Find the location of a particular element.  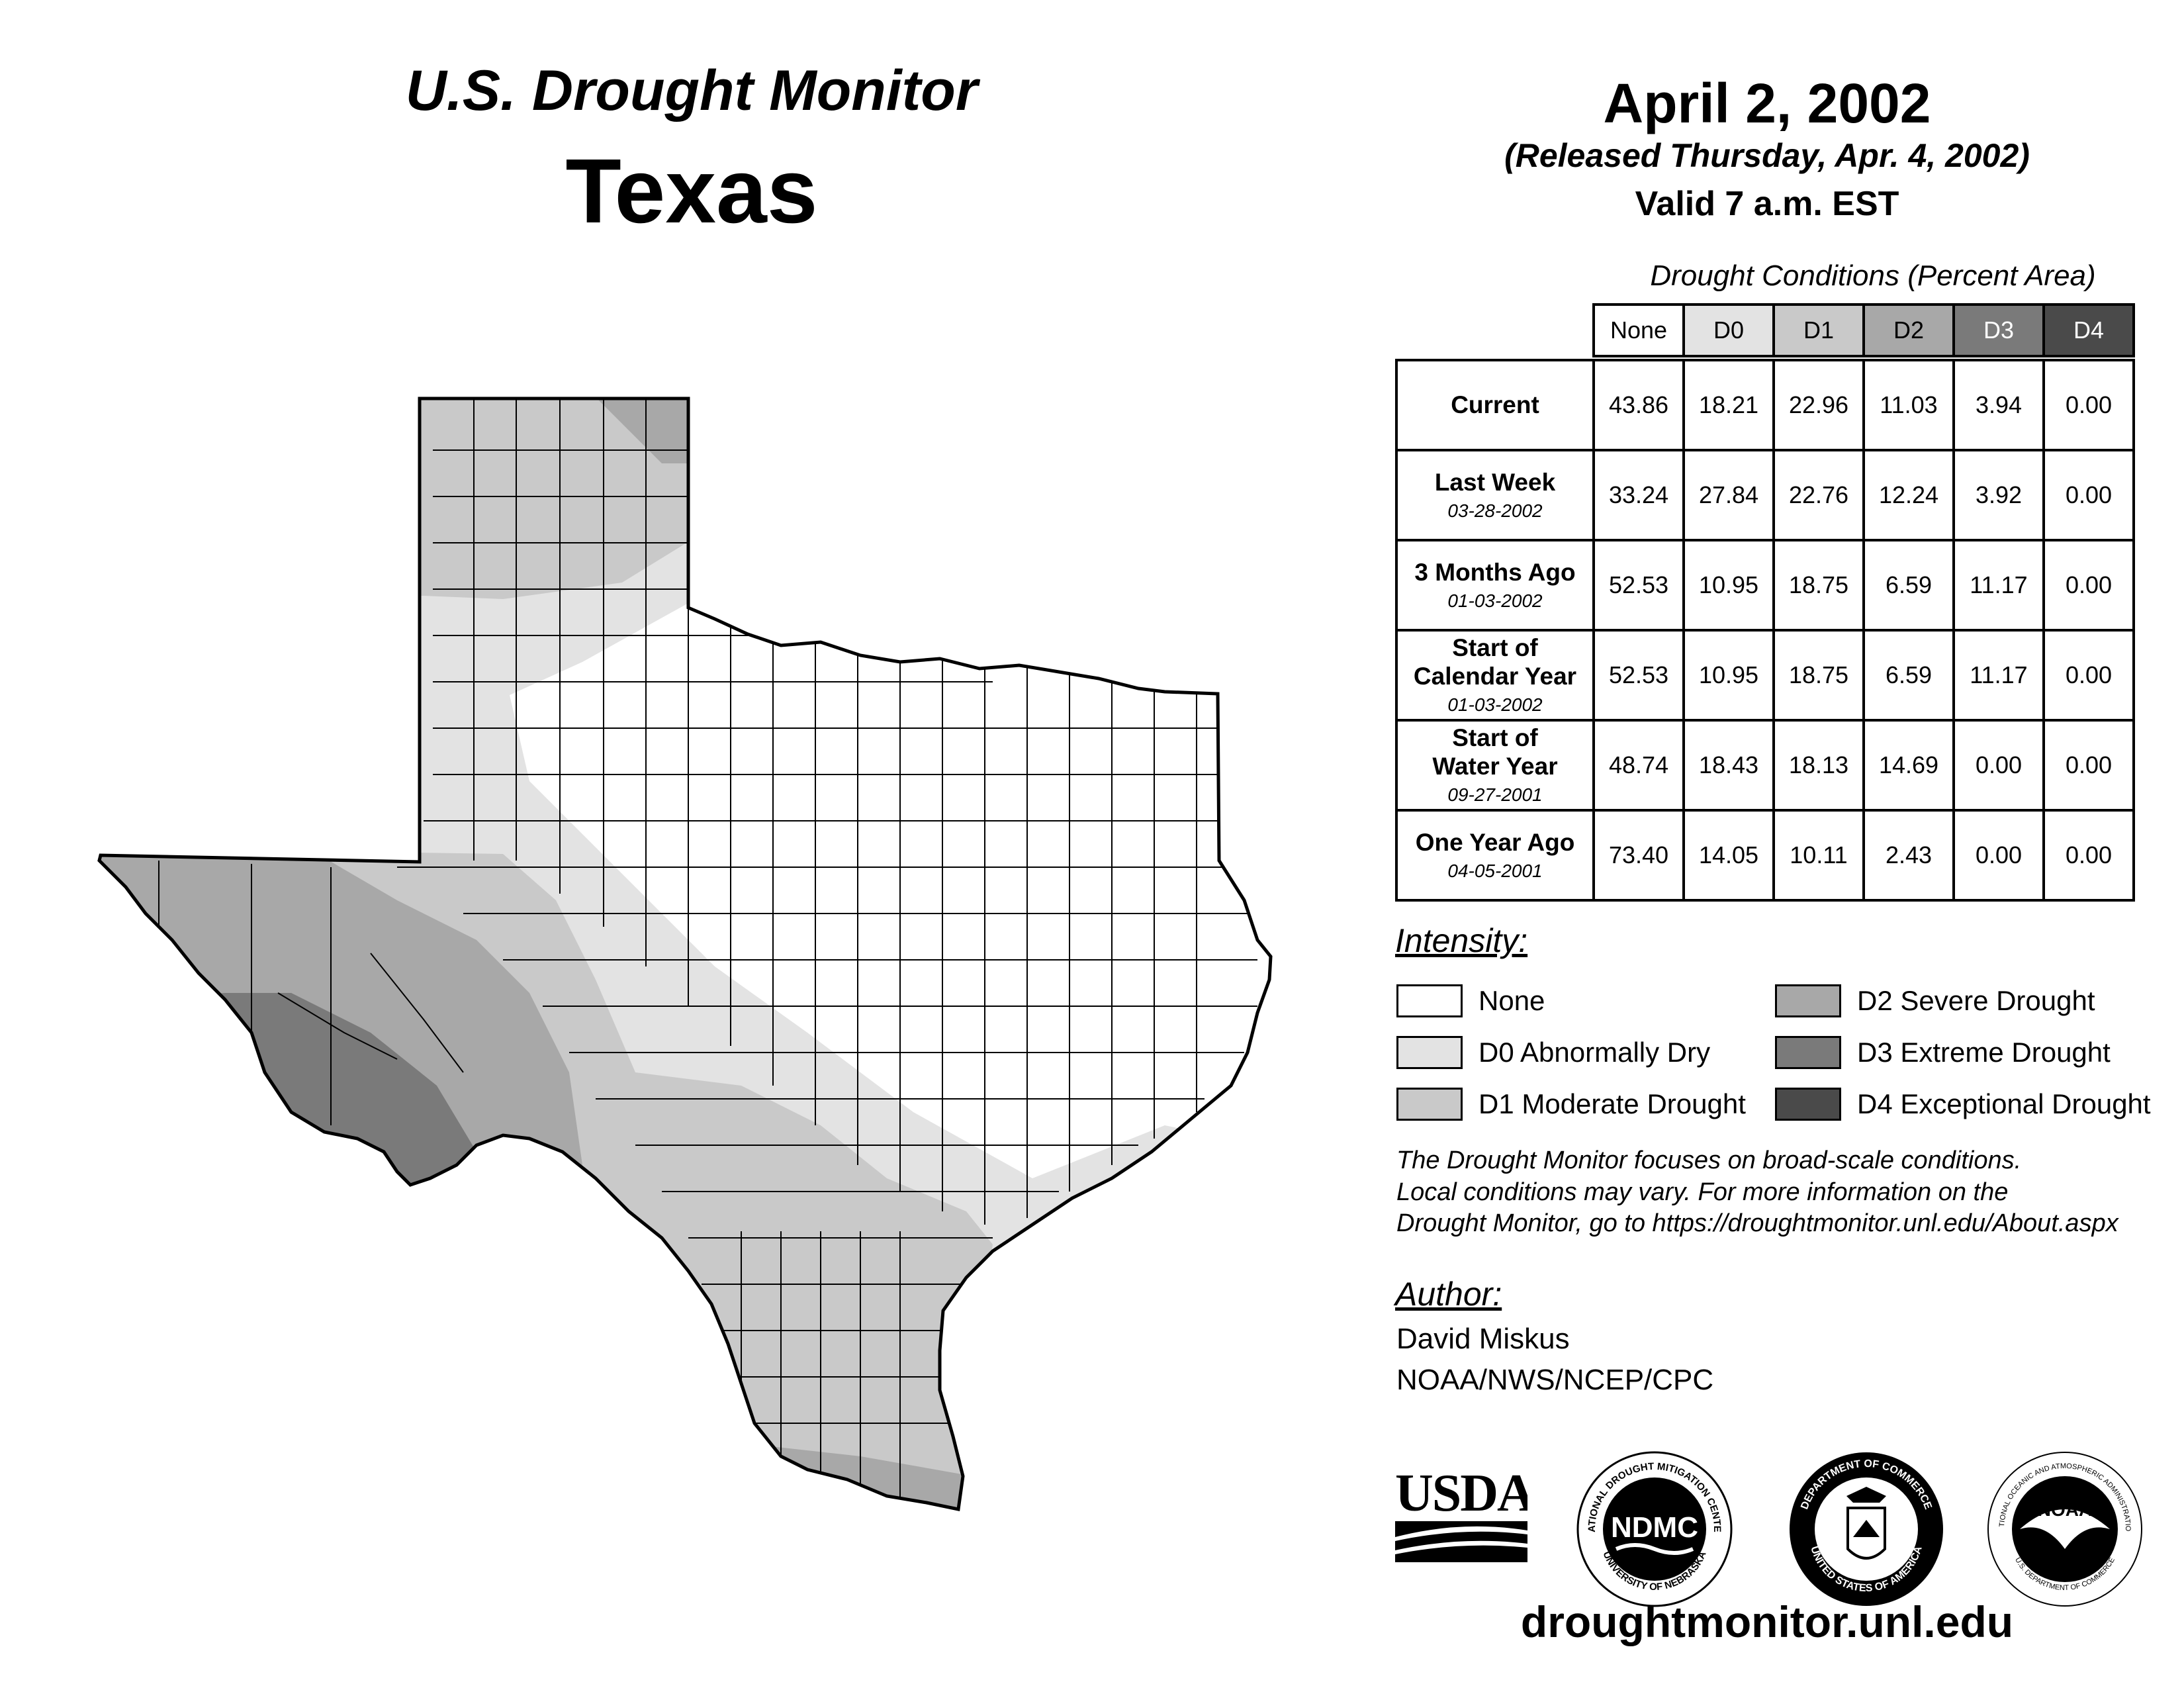

table-cell: 3.94 is located at coordinates (1999, 405).